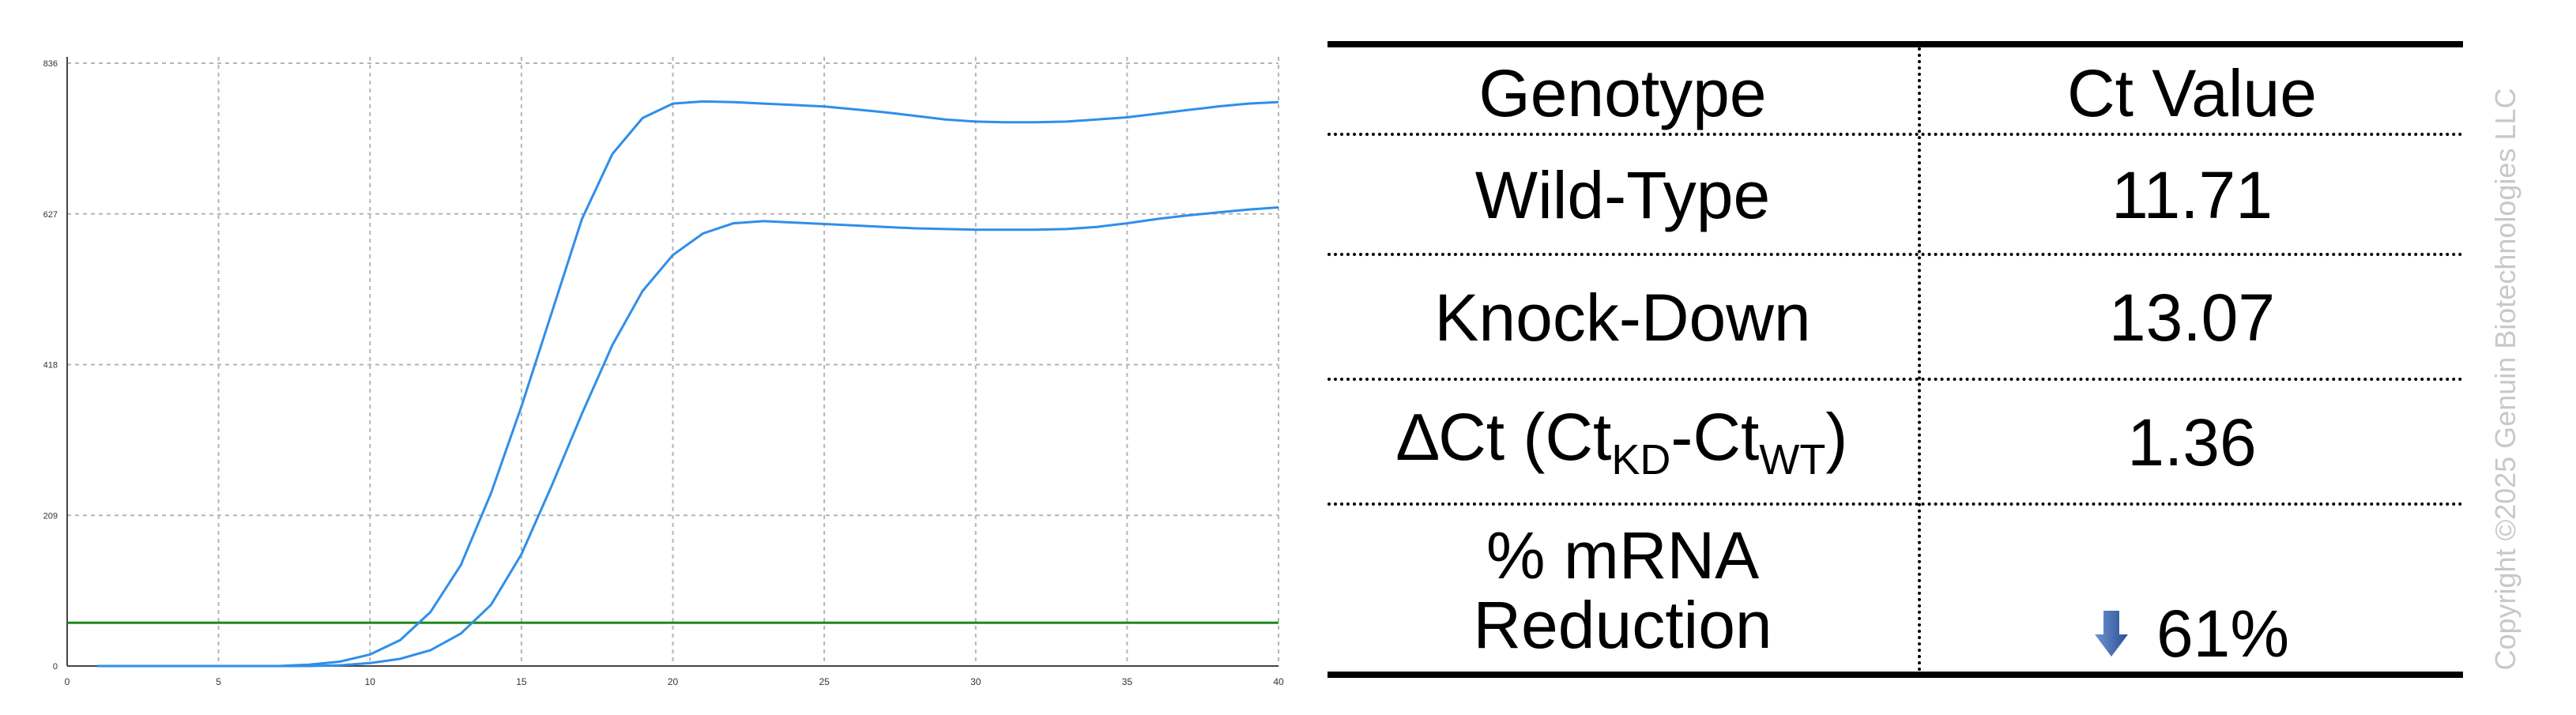  I want to click on reduction-label-line1: % mRNA, so click(1623, 555).